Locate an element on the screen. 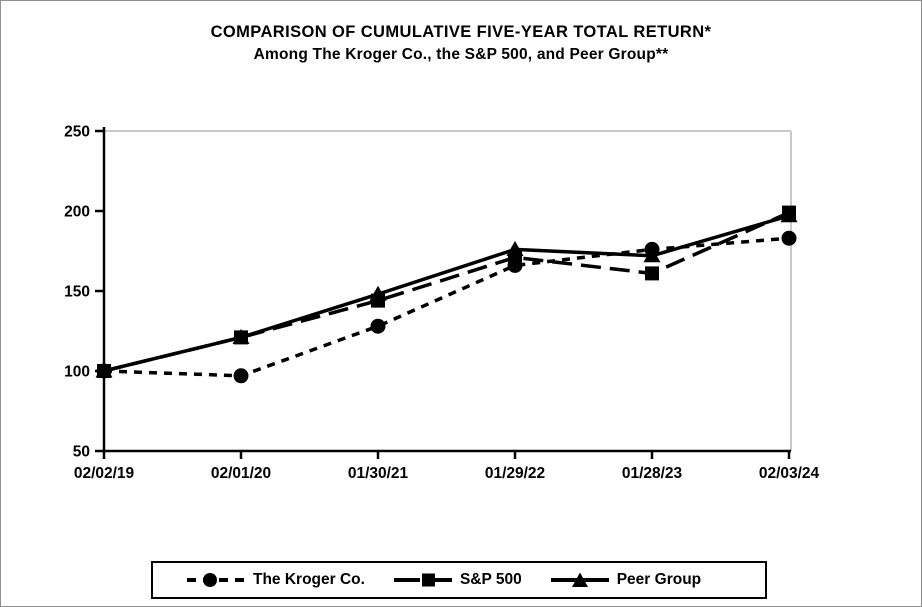  legend: The Kroger Co. S&P 500 Peer Group is located at coordinates (459, 580).